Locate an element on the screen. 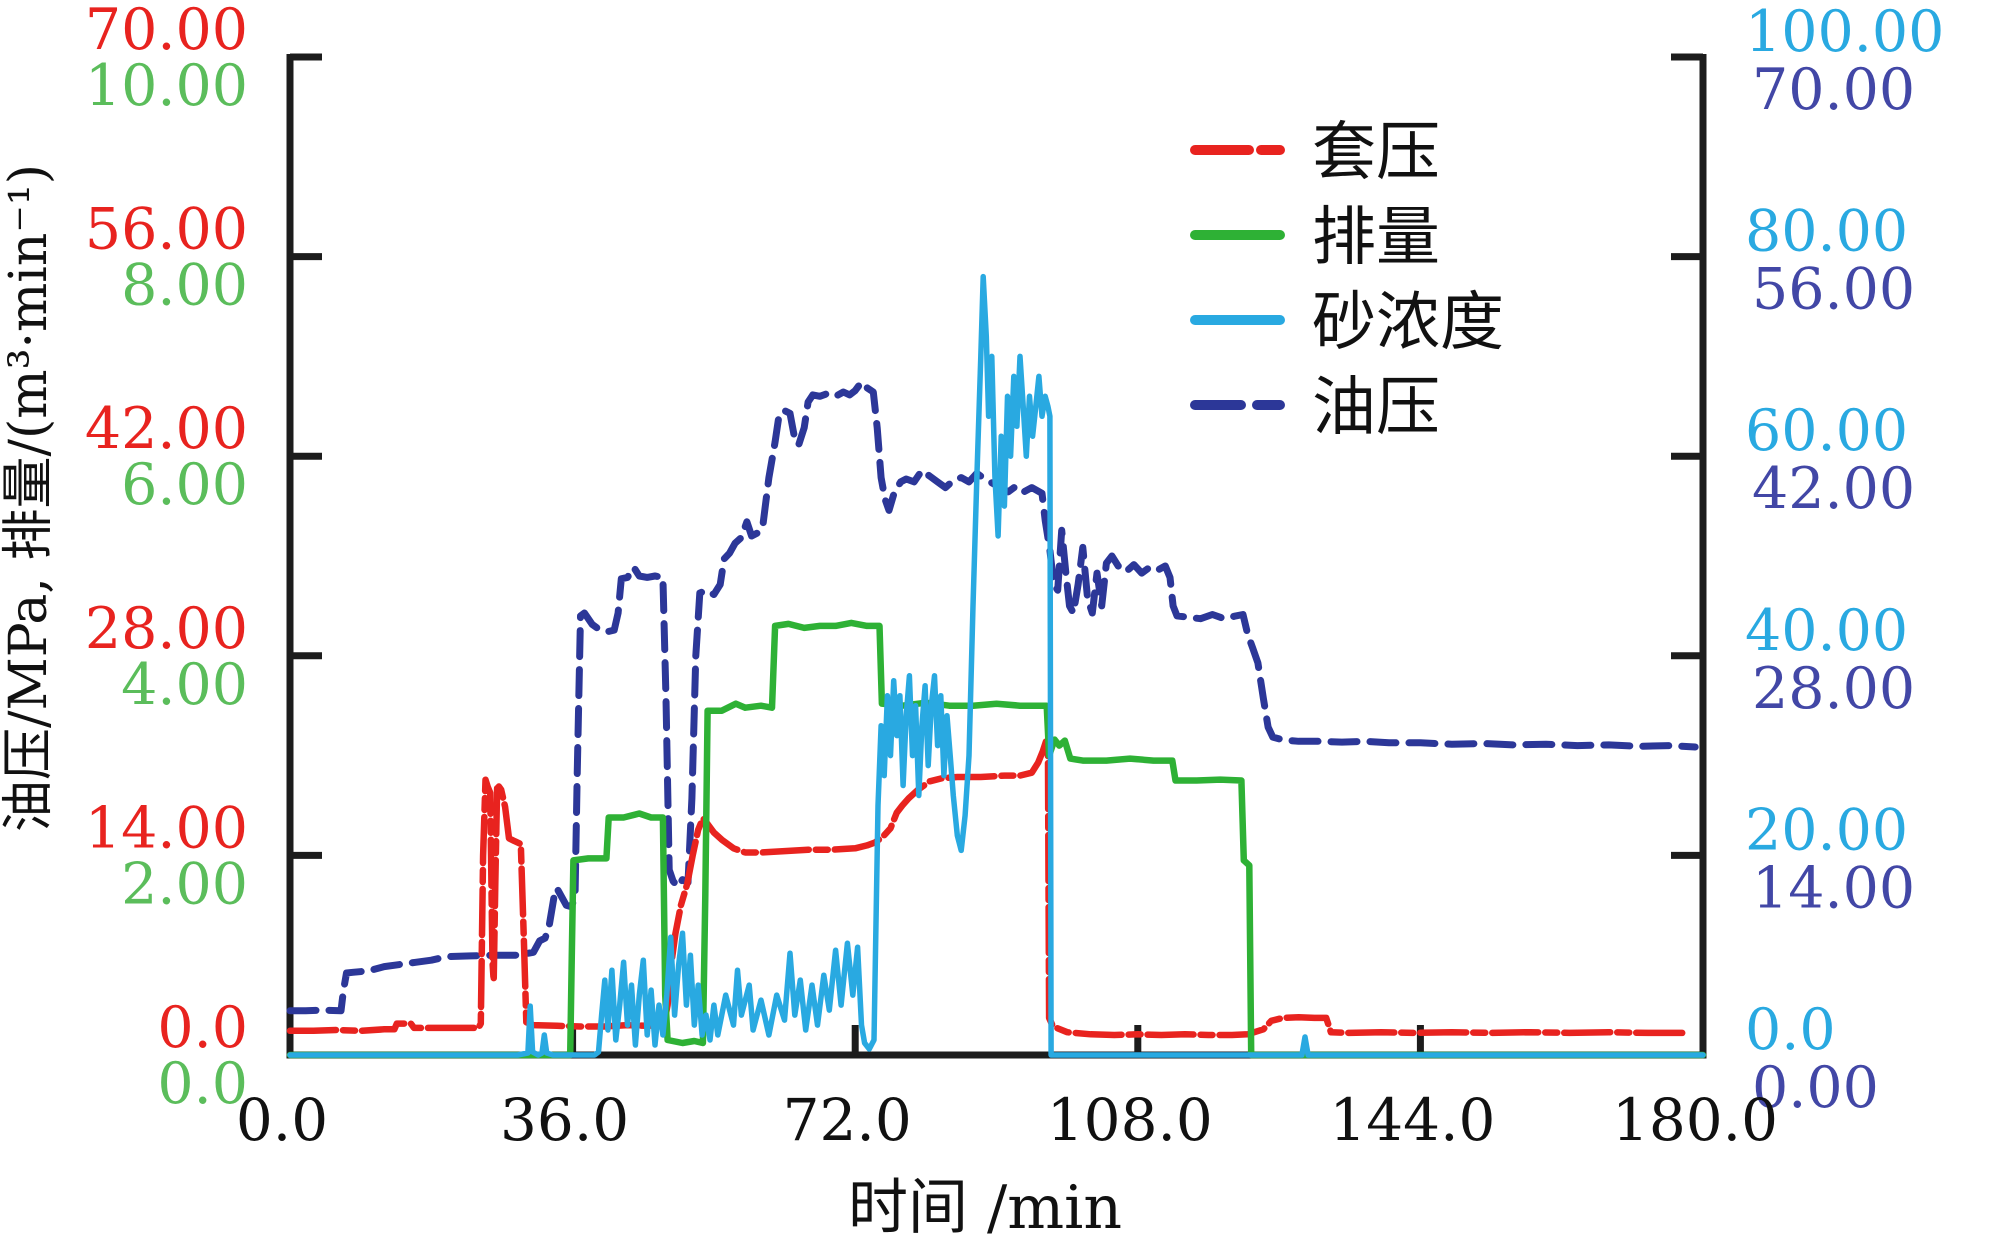 The image size is (2000, 1251). legend-label: 油压 is located at coordinates (1376, 408).